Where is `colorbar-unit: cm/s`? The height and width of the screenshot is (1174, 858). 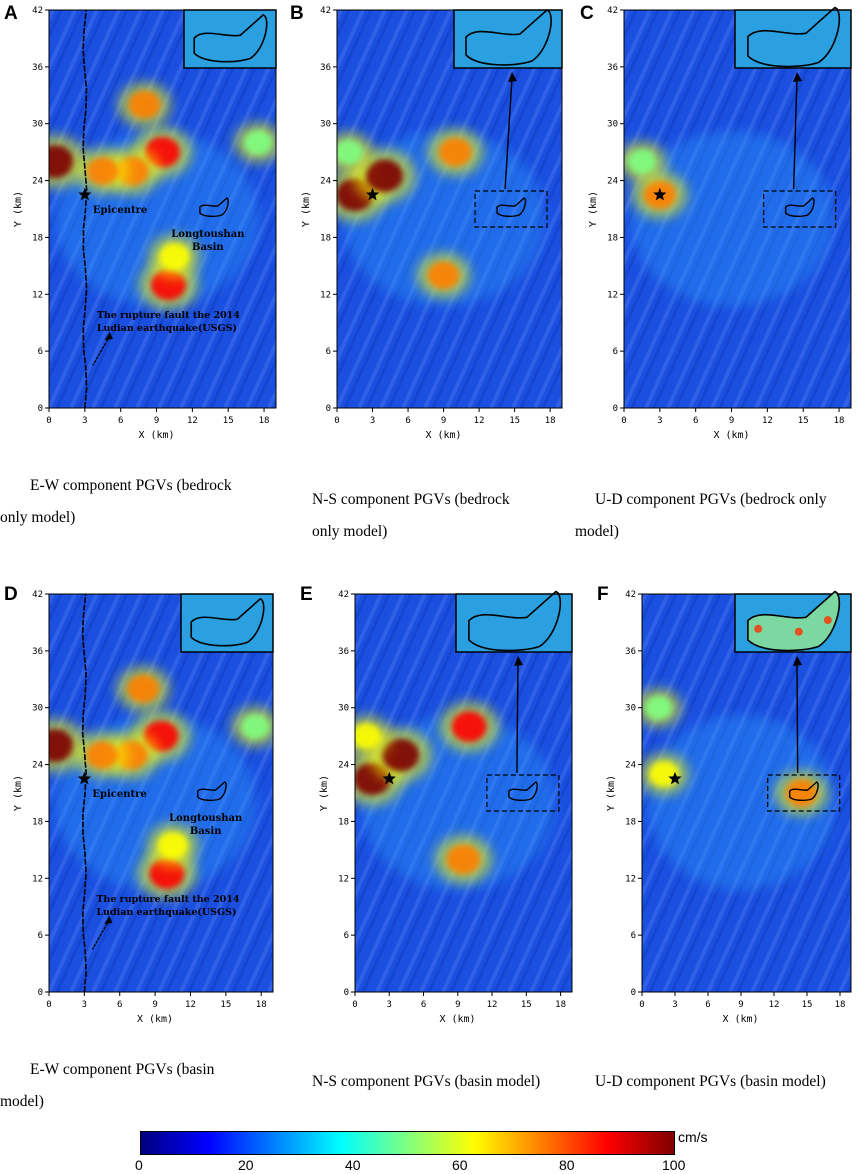
colorbar-unit: cm/s is located at coordinates (693, 1137).